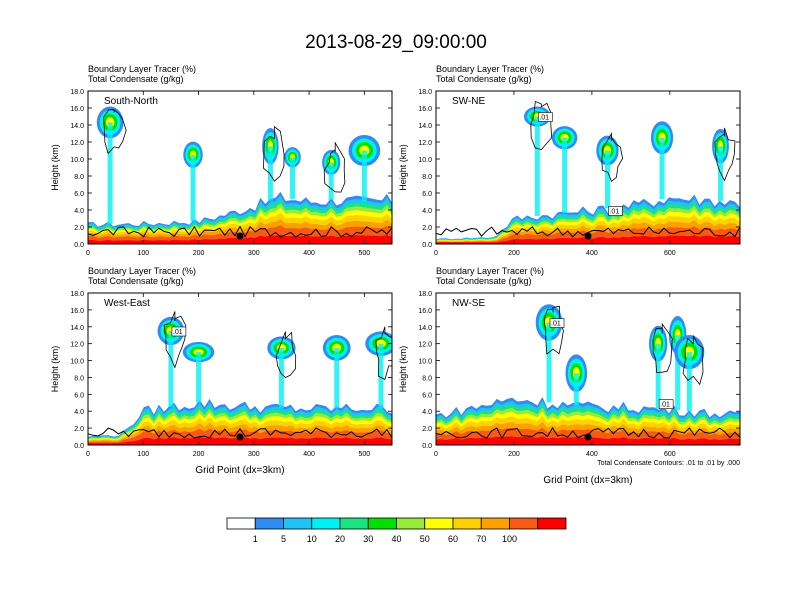 The height and width of the screenshot is (612, 792). I want to click on colorbar-label: 10, so click(312, 539).